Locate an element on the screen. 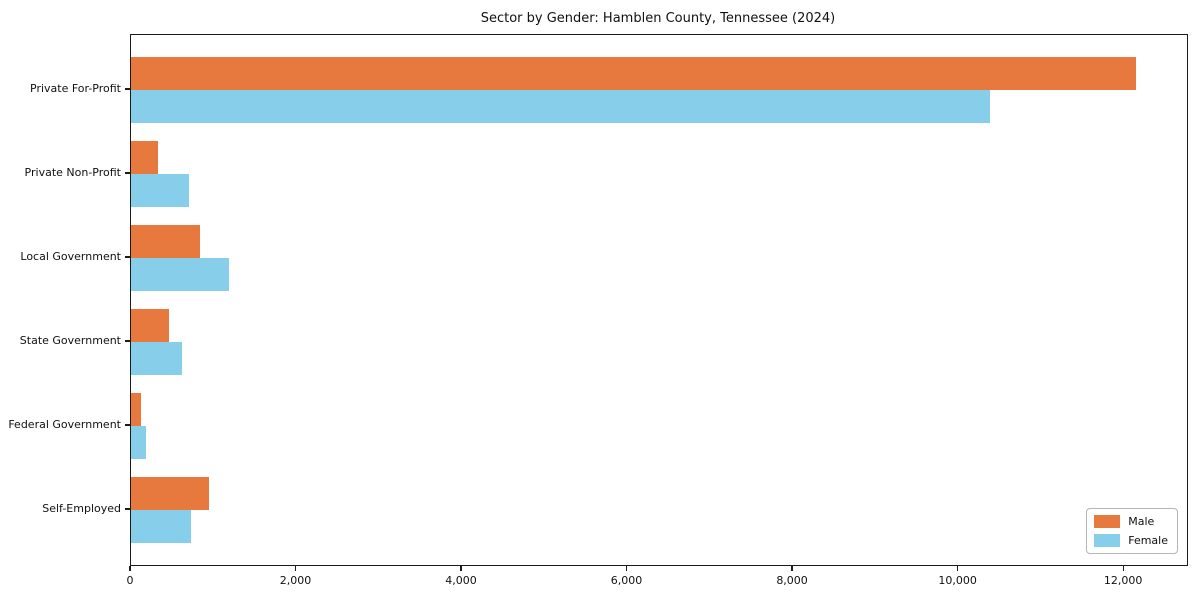 The image size is (1200, 600). x-tick-label-5: 10,000 is located at coordinates (957, 580).